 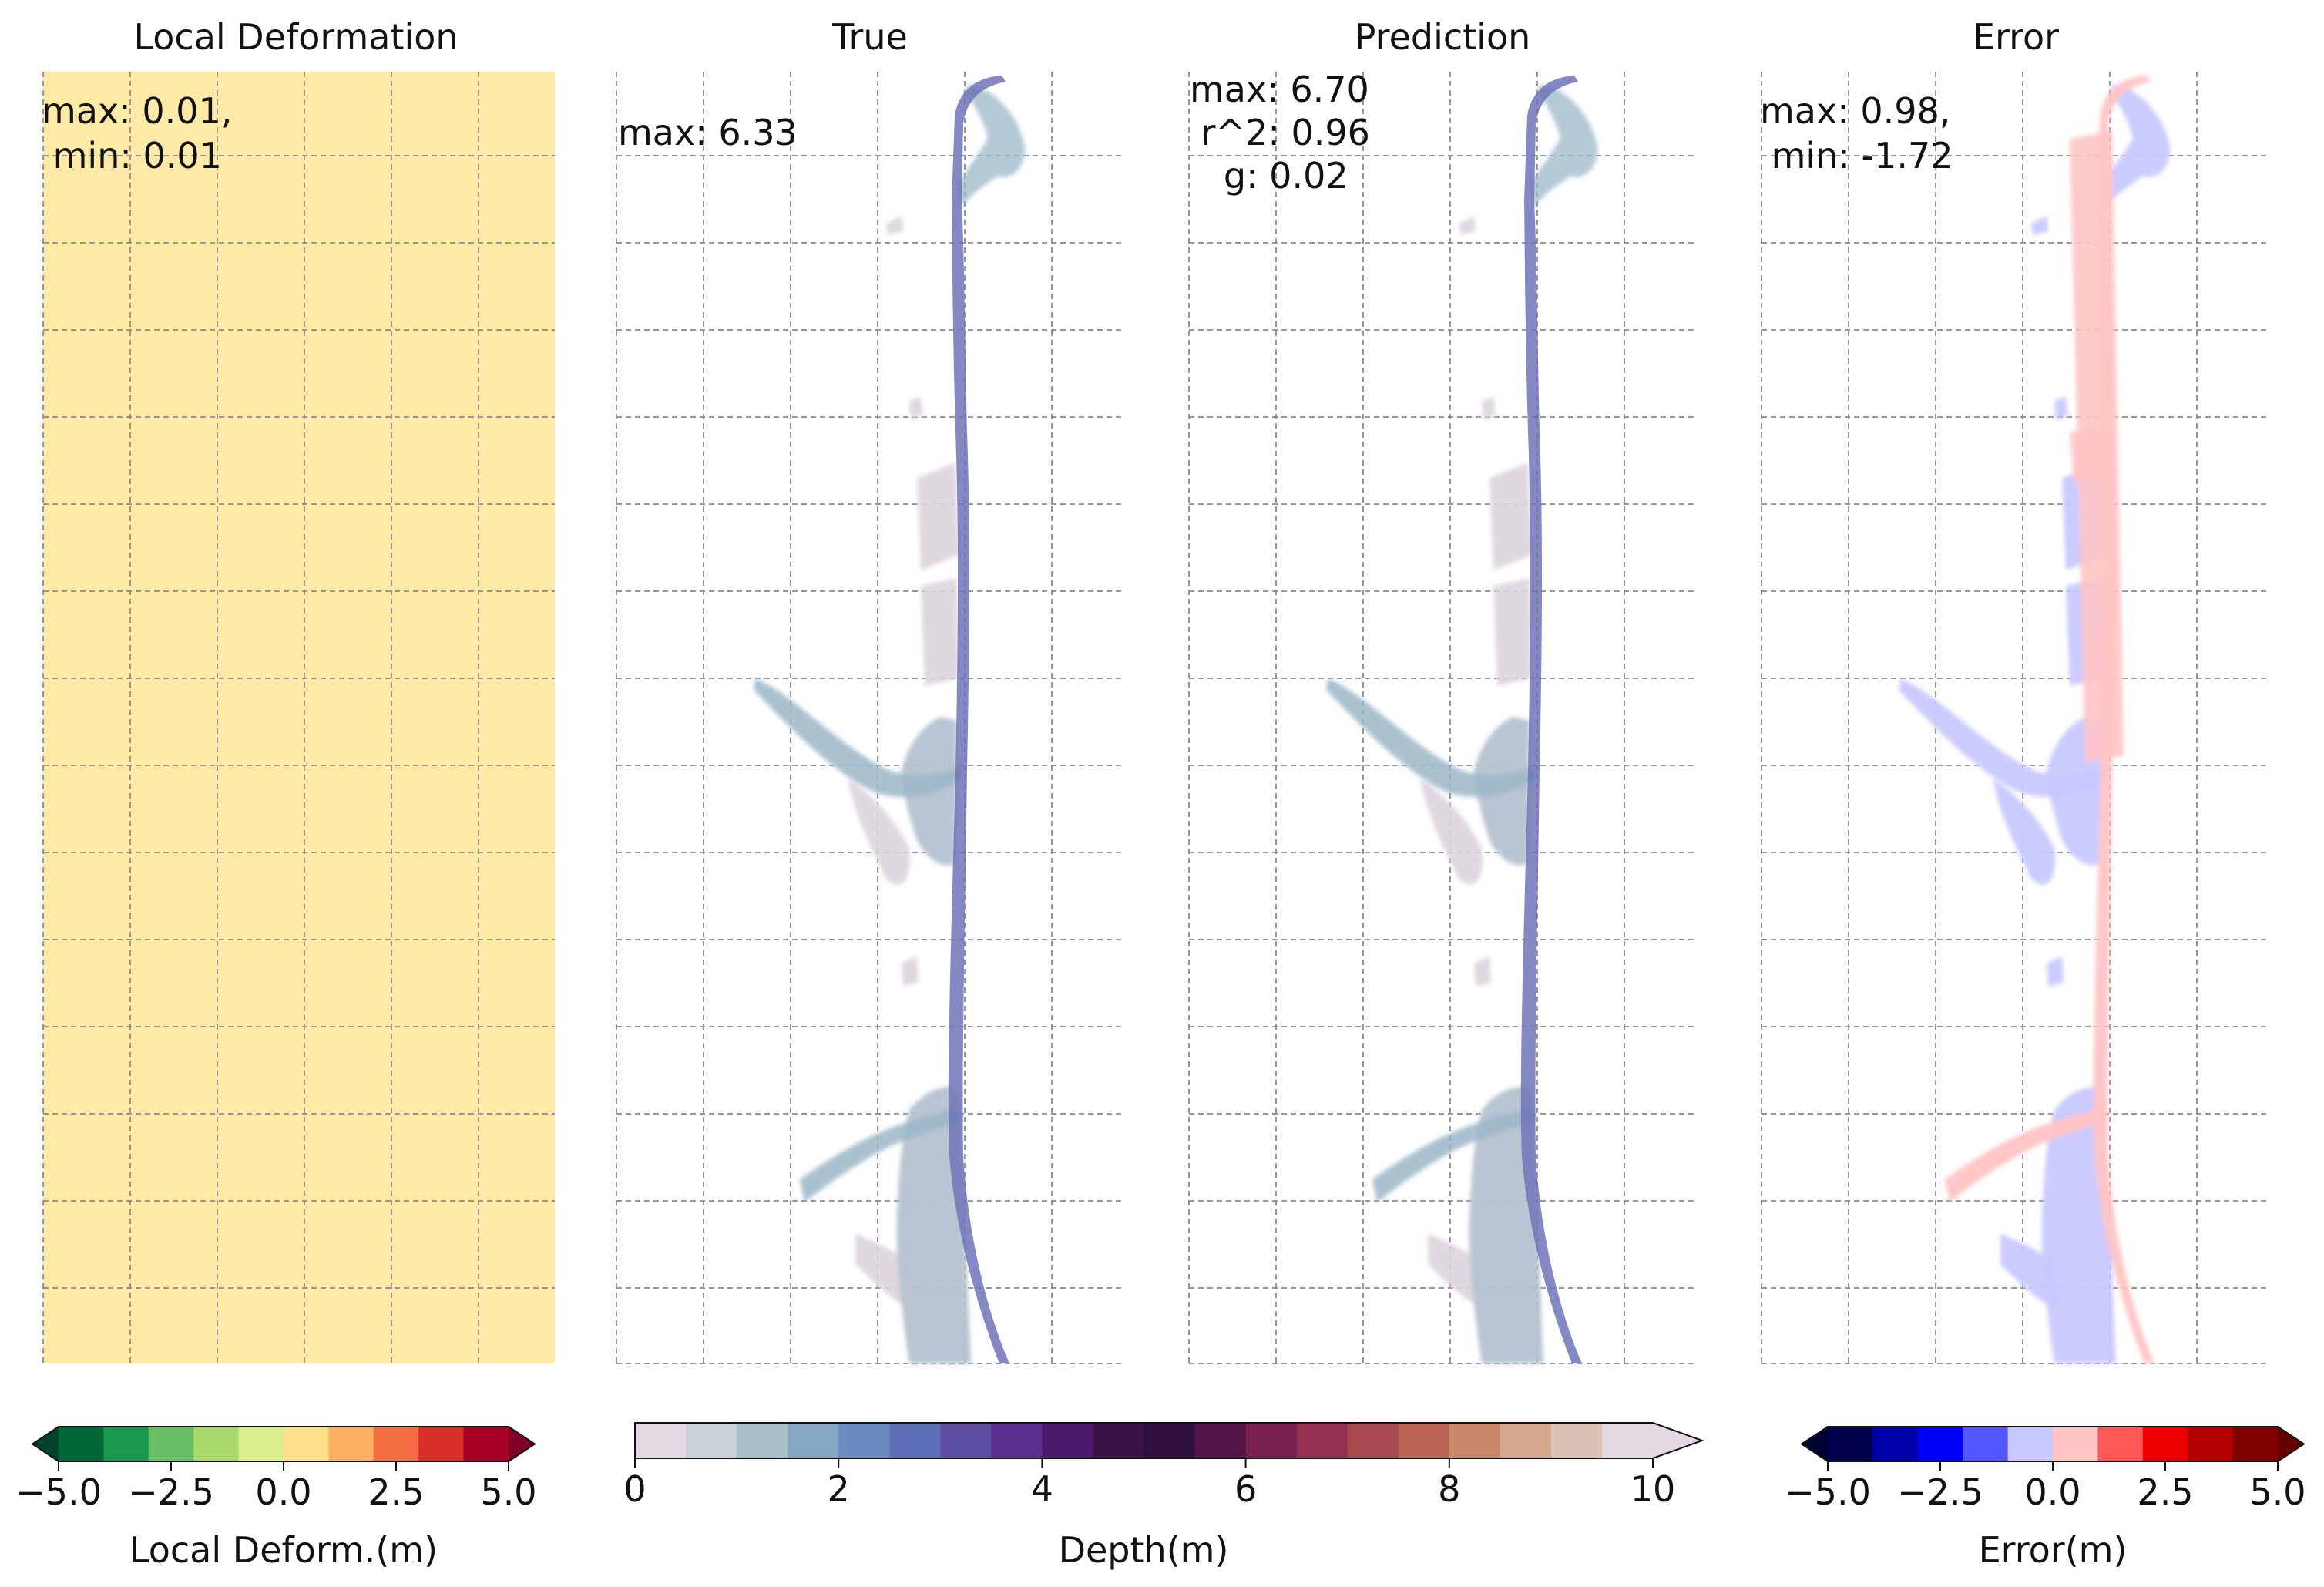 I want to click on colorbar-tick-label: 6, so click(x=1245, y=1489).